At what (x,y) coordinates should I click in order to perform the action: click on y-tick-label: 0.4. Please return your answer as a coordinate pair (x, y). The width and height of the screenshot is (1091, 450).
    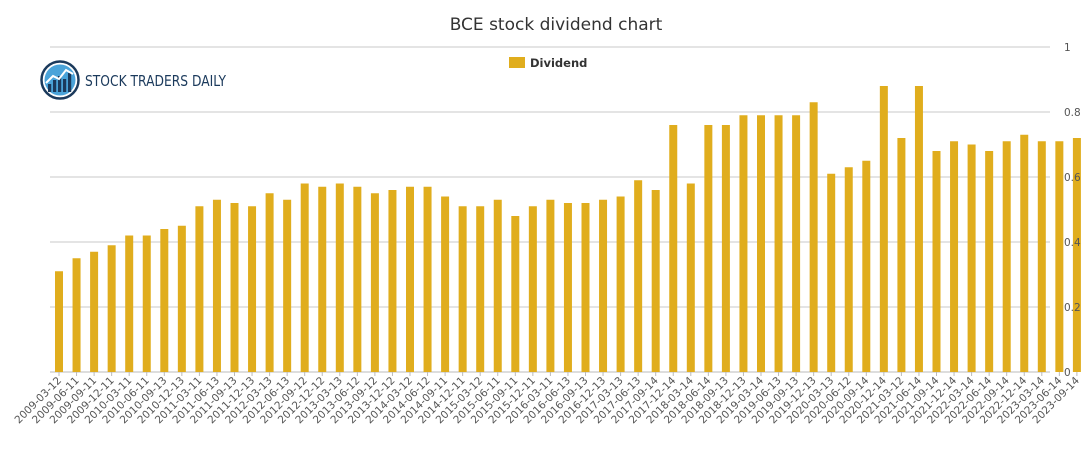
    Looking at the image, I should click on (1072, 243).